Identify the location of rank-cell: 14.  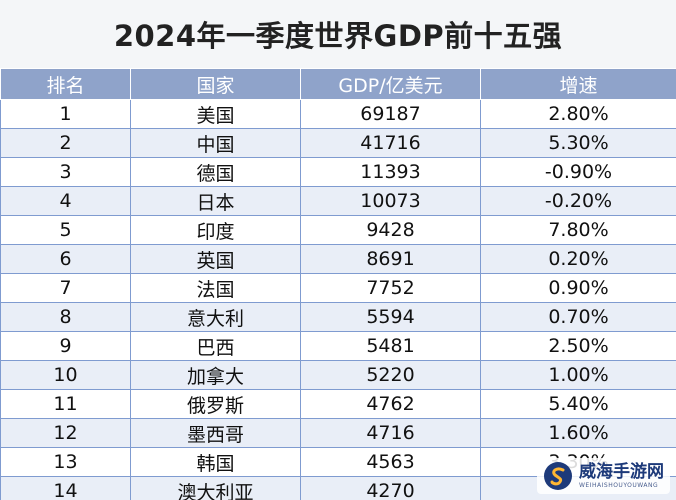
(65, 488).